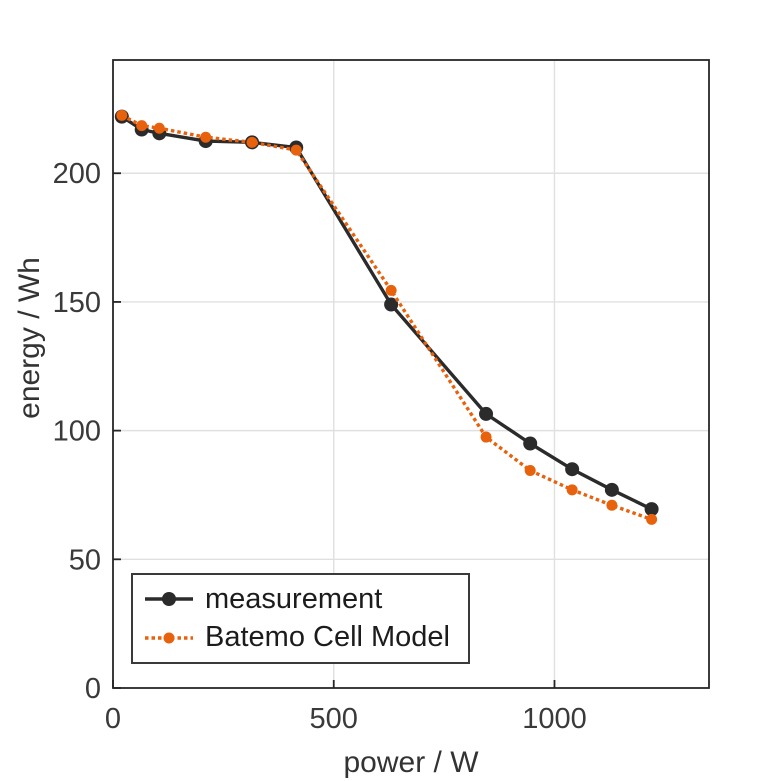 This screenshot has height=781, width=781. I want to click on legend-line-sample-measurement, so click(169, 599).